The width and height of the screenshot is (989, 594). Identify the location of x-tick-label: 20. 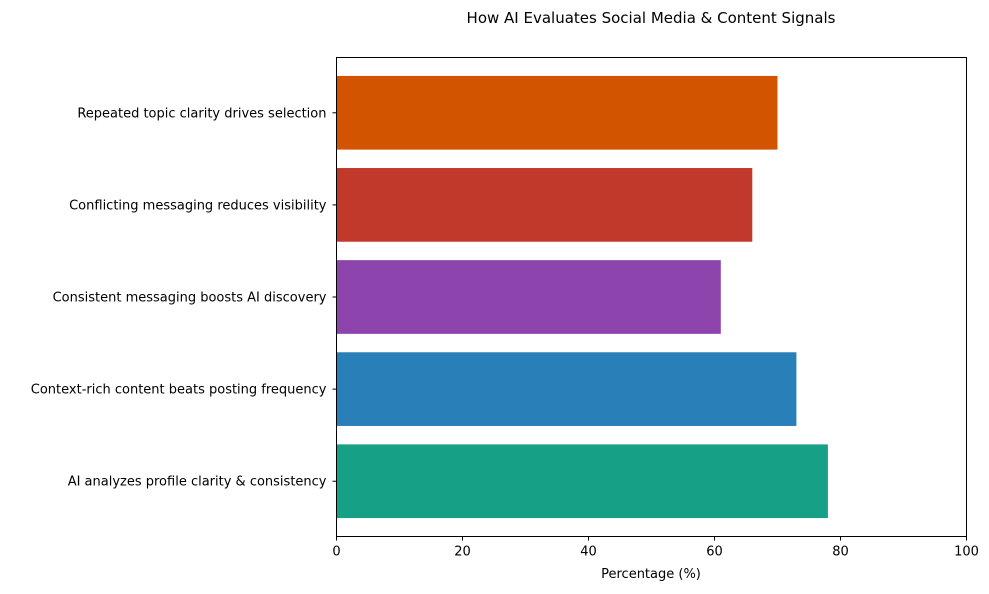
(462, 552).